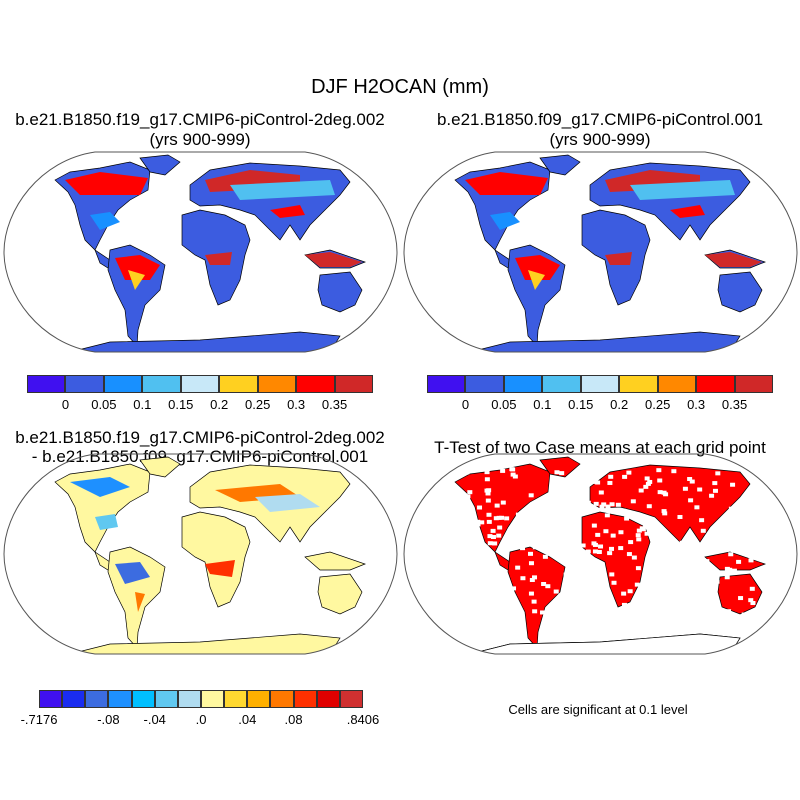  Describe the element at coordinates (734, 404) in the screenshot. I see `colorbar-panel2-label: 0.35` at that location.